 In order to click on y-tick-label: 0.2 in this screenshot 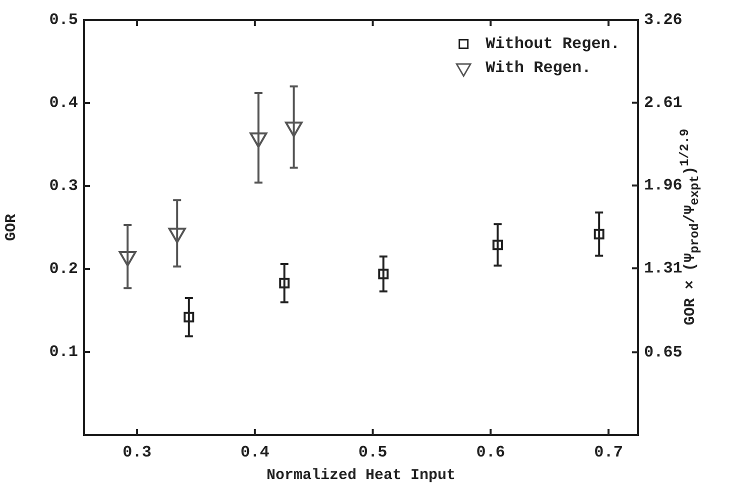, I will do `click(63, 269)`.